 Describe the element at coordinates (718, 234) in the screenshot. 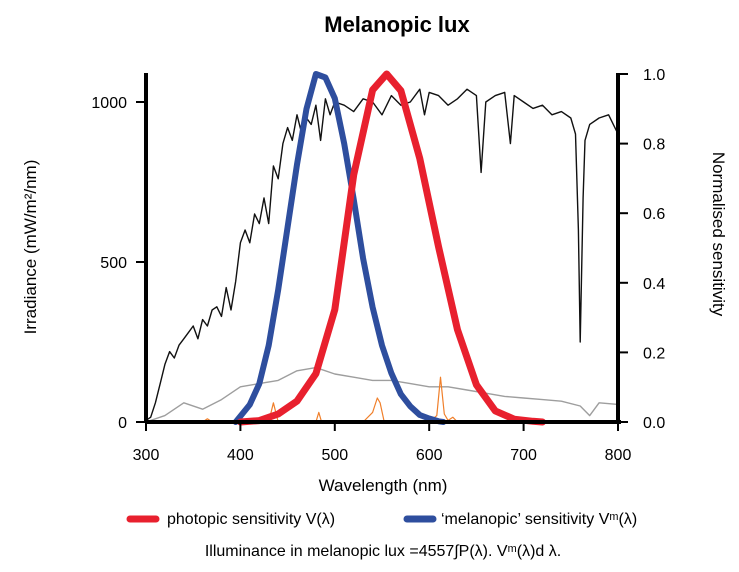

I see `right-y-axis-label: Normalised sensitivity` at that location.